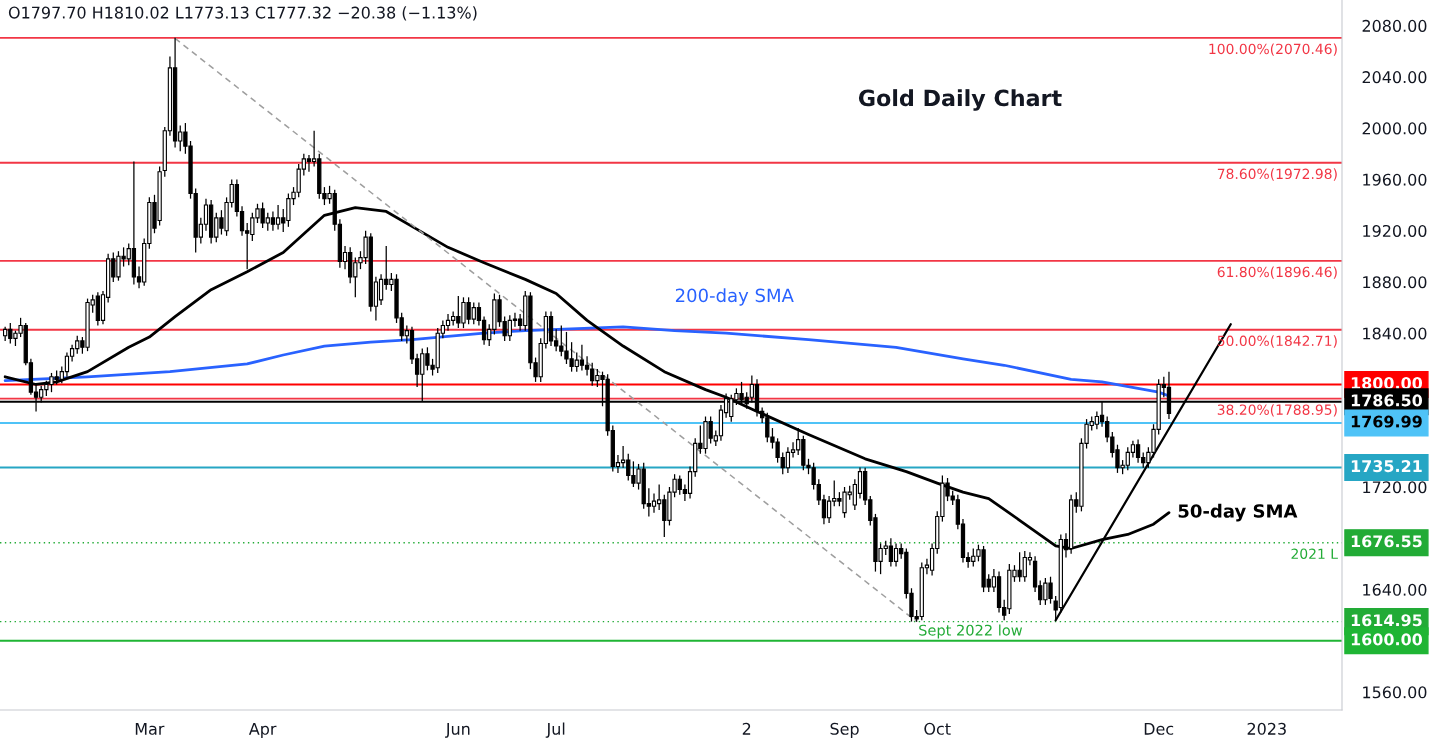 Image resolution: width=1441 pixels, height=750 pixels. I want to click on ref-line-label: 1769.99, so click(1386, 421).